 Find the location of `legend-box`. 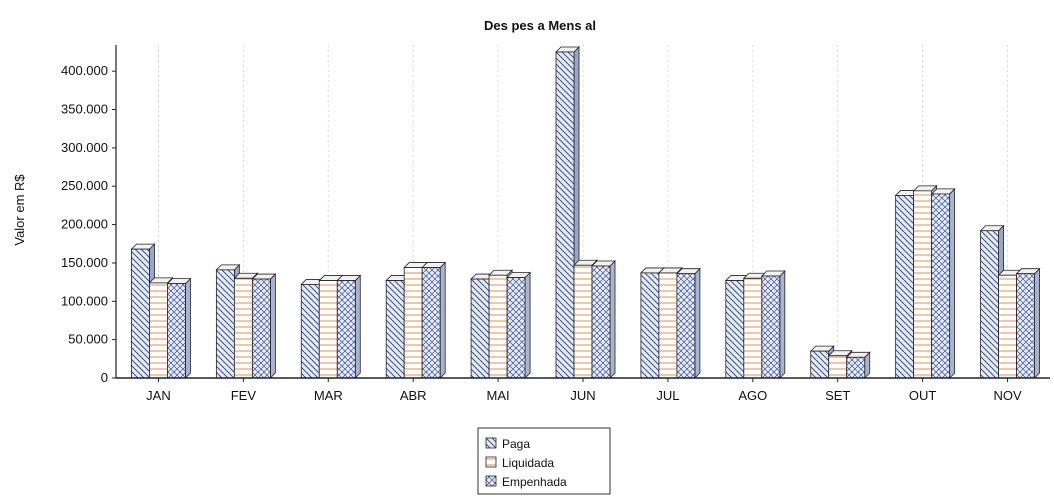

legend-box is located at coordinates (544, 461).